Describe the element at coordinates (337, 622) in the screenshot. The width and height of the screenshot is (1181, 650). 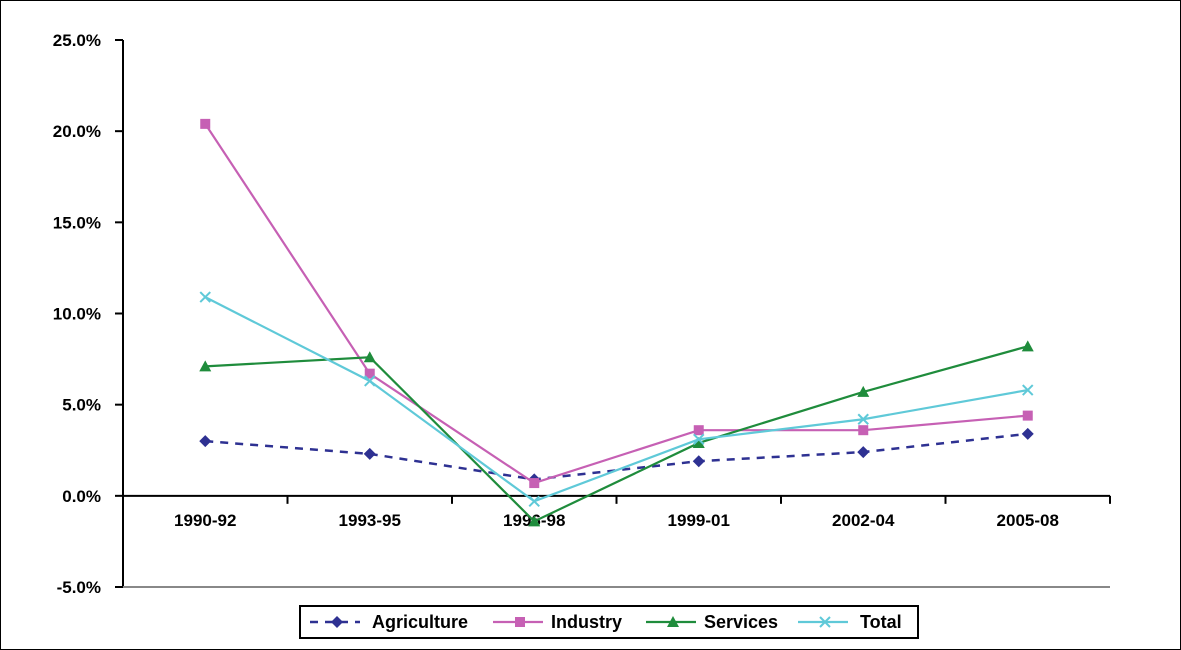
I see `legend-marker-agriculture` at that location.